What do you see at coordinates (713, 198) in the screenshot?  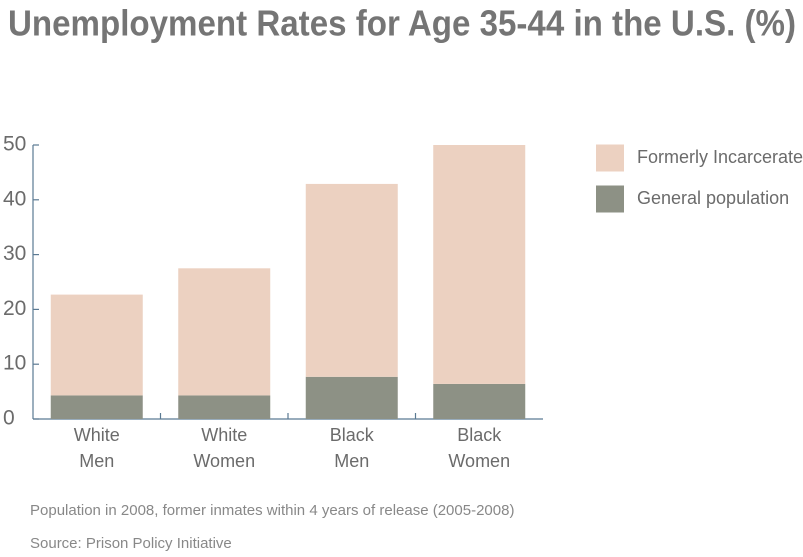 I see `legend-label: General population` at bounding box center [713, 198].